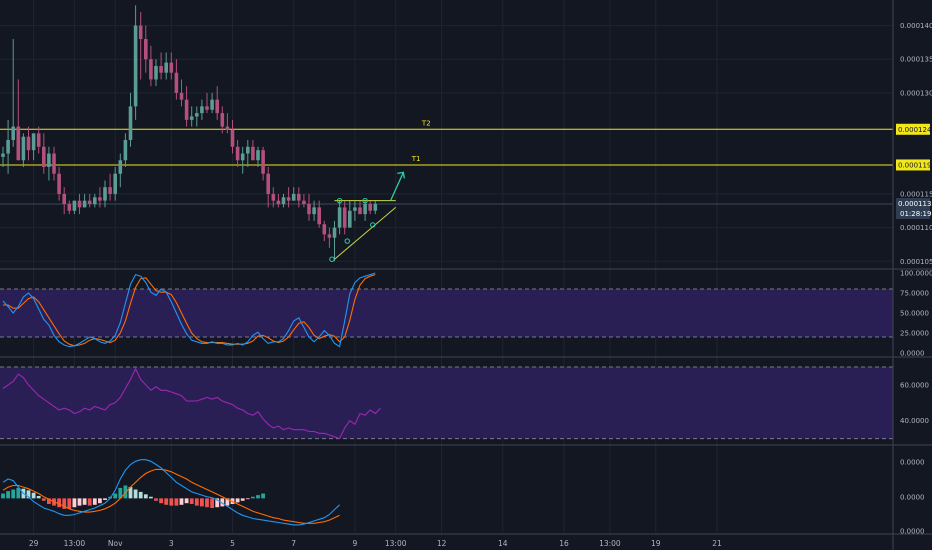  Describe the element at coordinates (914, 385) in the screenshot. I see `rsi-tick-label: 60.0000` at that location.